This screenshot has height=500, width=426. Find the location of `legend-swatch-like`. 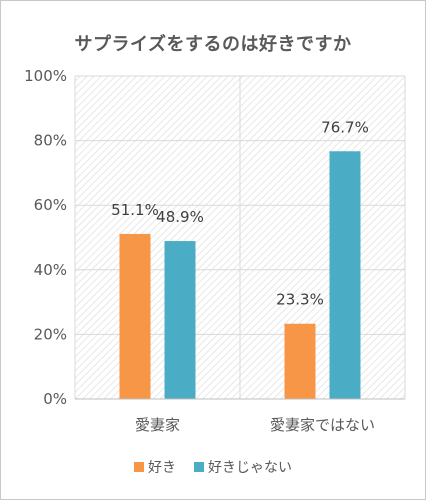

legend-swatch-like is located at coordinates (139, 467).